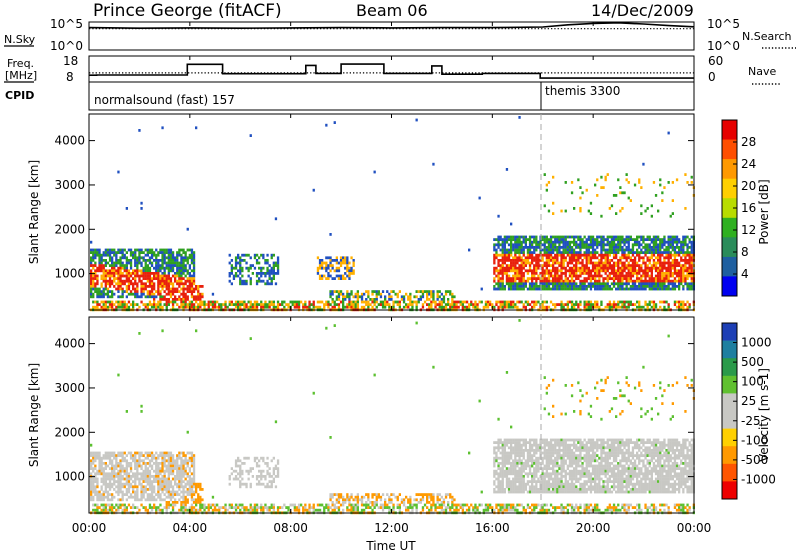  What do you see at coordinates (751, 421) in the screenshot?
I see `vel-cbar-tick-4: -25` at bounding box center [751, 421].